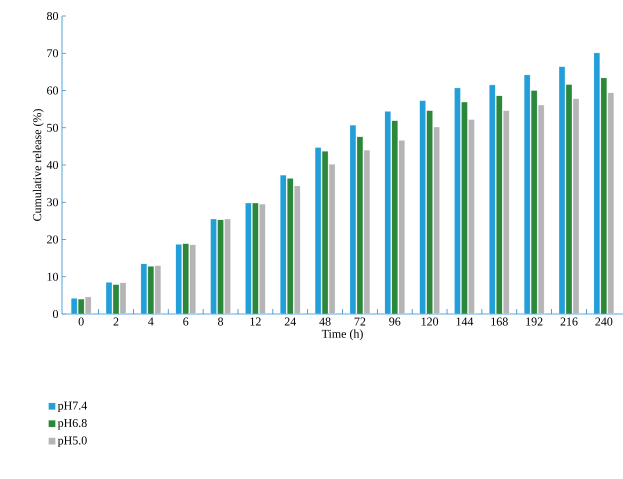  What do you see at coordinates (72, 441) in the screenshot?
I see `legend-label: pH5.0` at bounding box center [72, 441].